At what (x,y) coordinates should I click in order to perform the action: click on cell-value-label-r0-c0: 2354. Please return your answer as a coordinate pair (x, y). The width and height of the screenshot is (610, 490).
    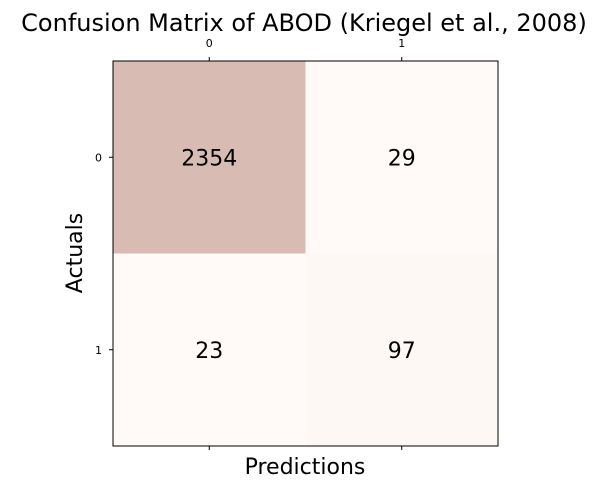
    Looking at the image, I should click on (209, 158).